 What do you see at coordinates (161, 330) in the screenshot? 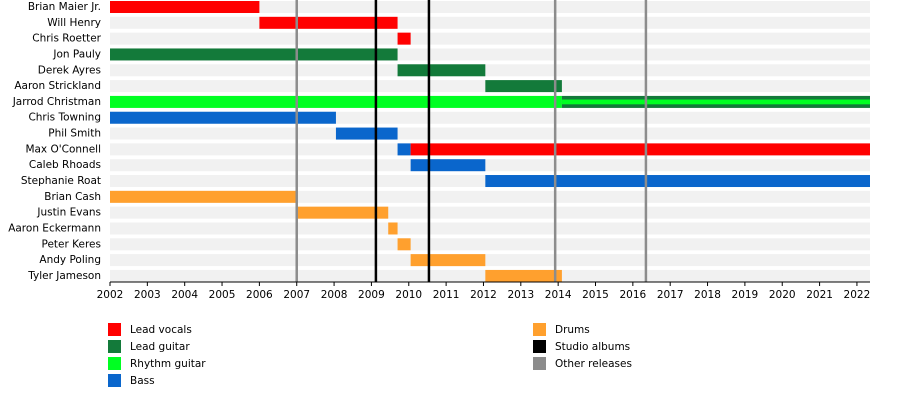
I see `legend-label: Lead vocals` at bounding box center [161, 330].